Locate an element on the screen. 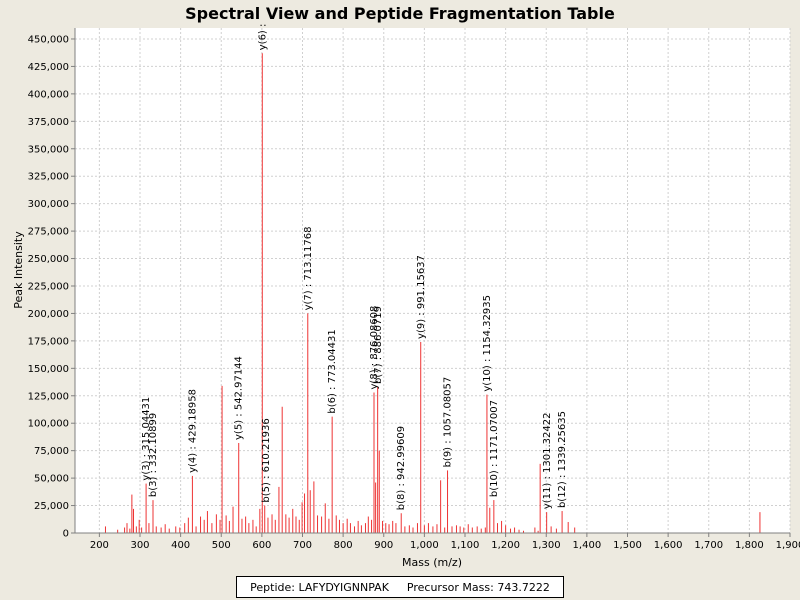 This screenshot has width=800, height=600. x-tick-label: 300 is located at coordinates (139, 545).